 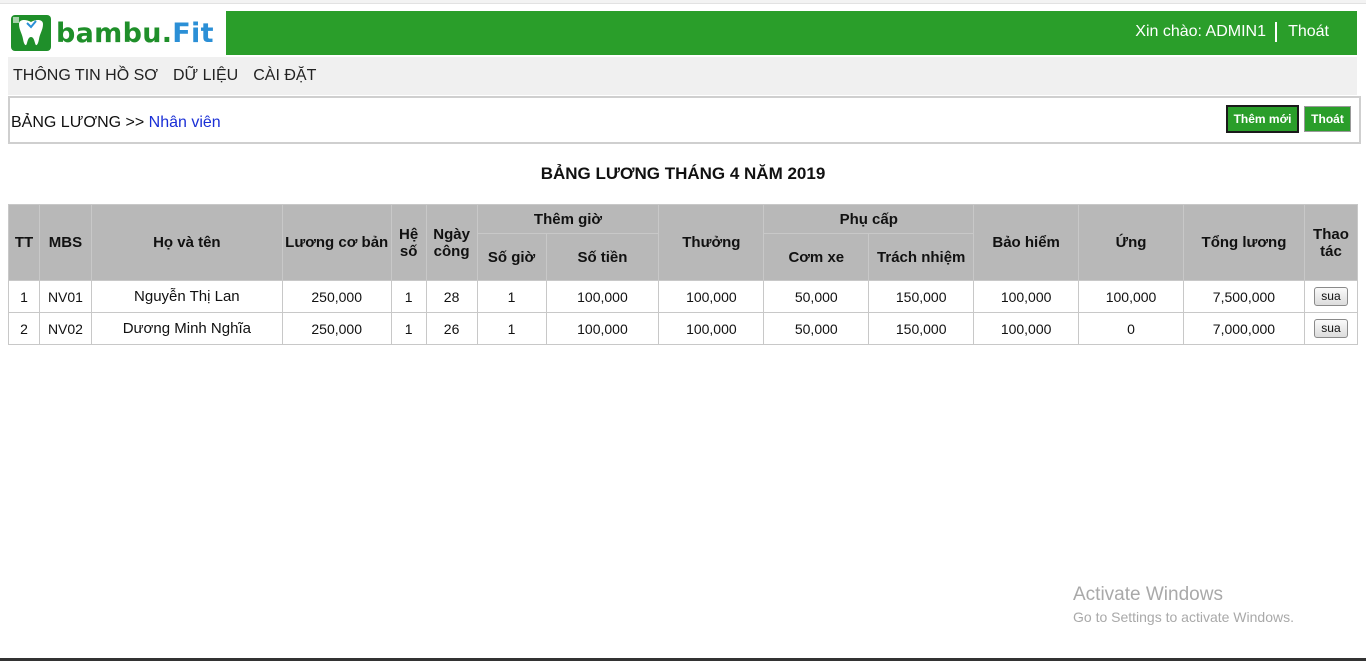 I want to click on header-overtime: Thêm giờ, so click(x=568, y=219).